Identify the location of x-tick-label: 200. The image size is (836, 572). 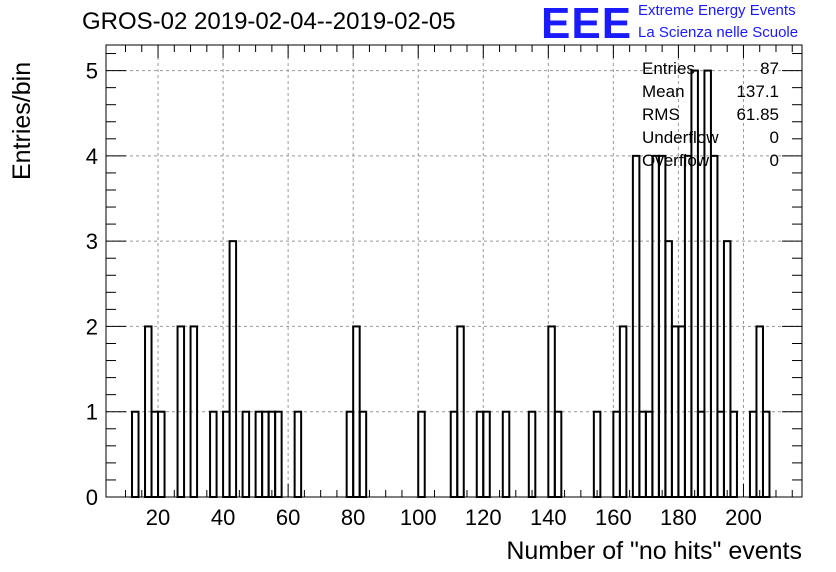
(743, 517).